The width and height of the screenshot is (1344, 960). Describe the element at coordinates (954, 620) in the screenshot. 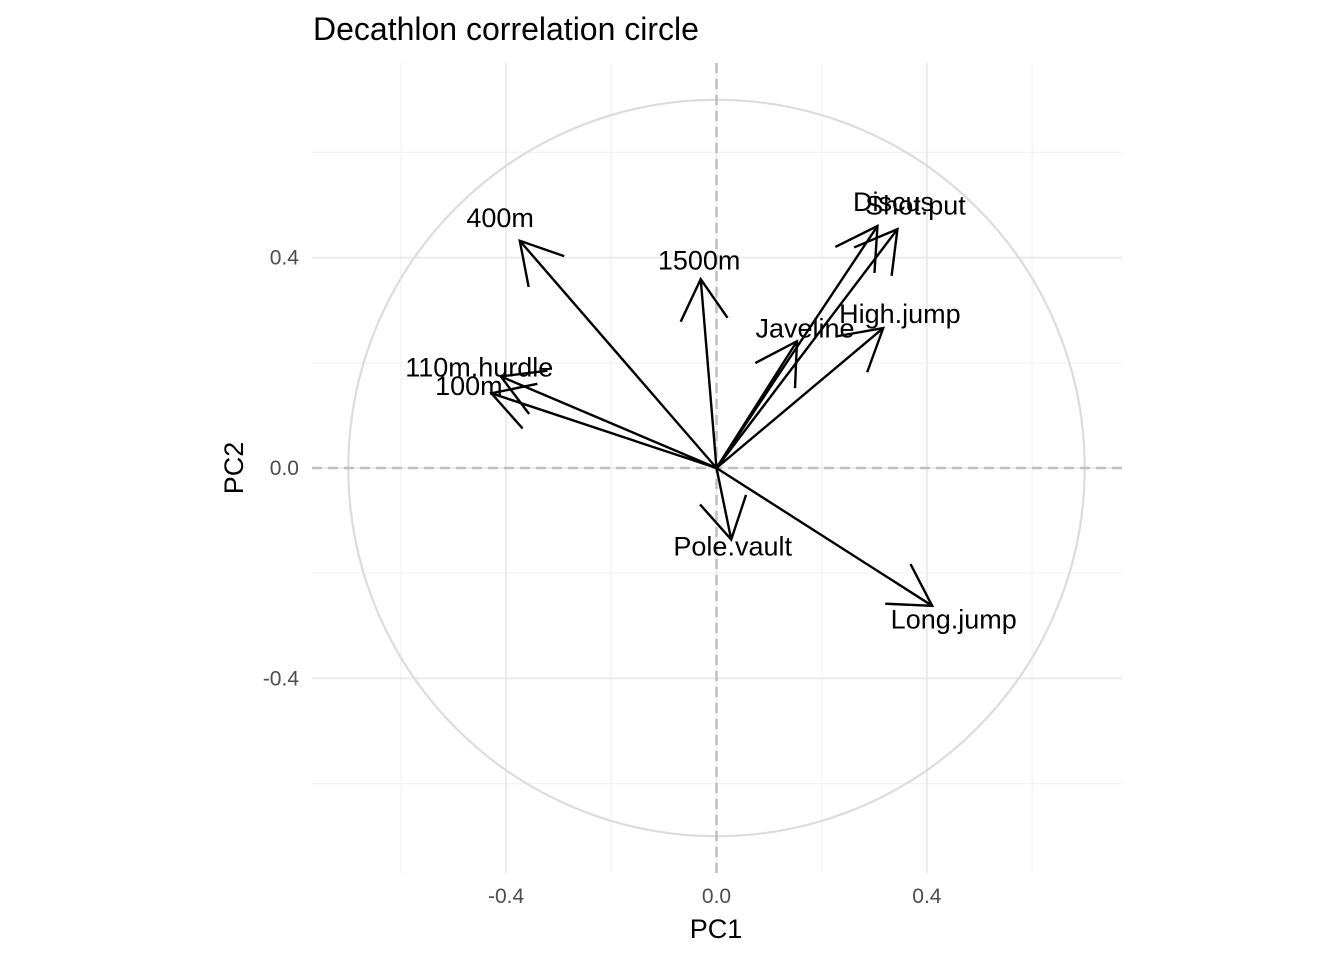

I see `label-long-jump: Long.jump` at that location.